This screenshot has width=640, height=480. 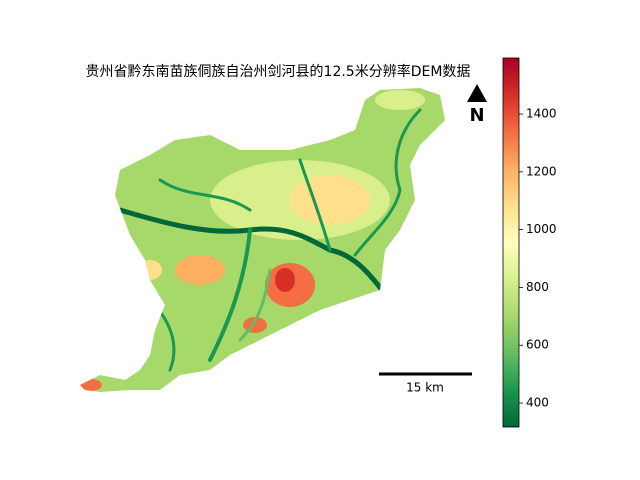 I want to click on colorbar, so click(x=511, y=242).